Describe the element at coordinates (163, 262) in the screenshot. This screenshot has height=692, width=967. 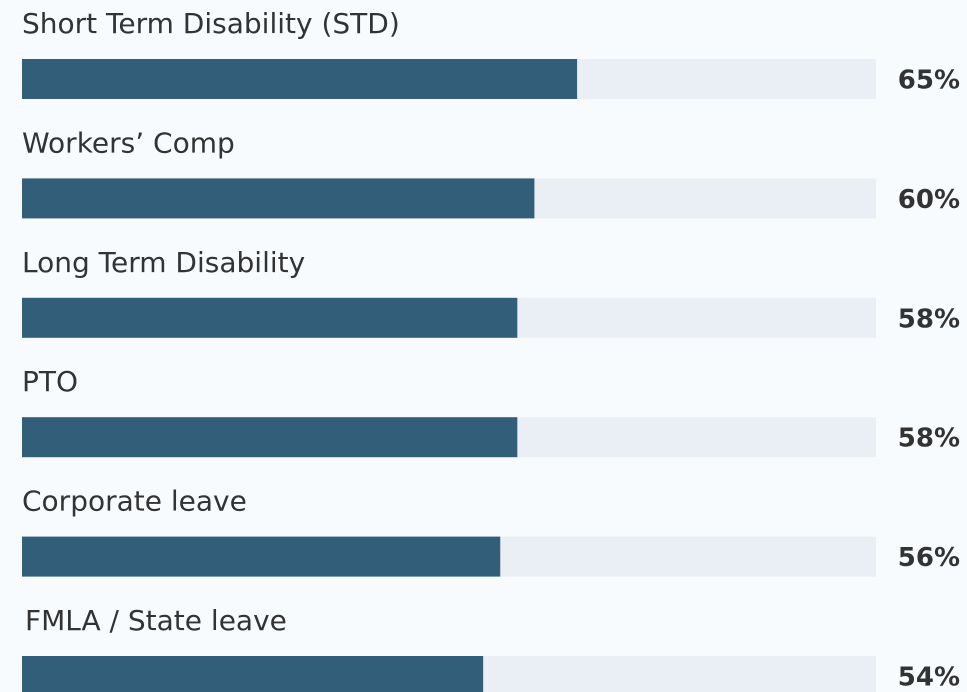
I see `category-label: Long Term Disability` at that location.